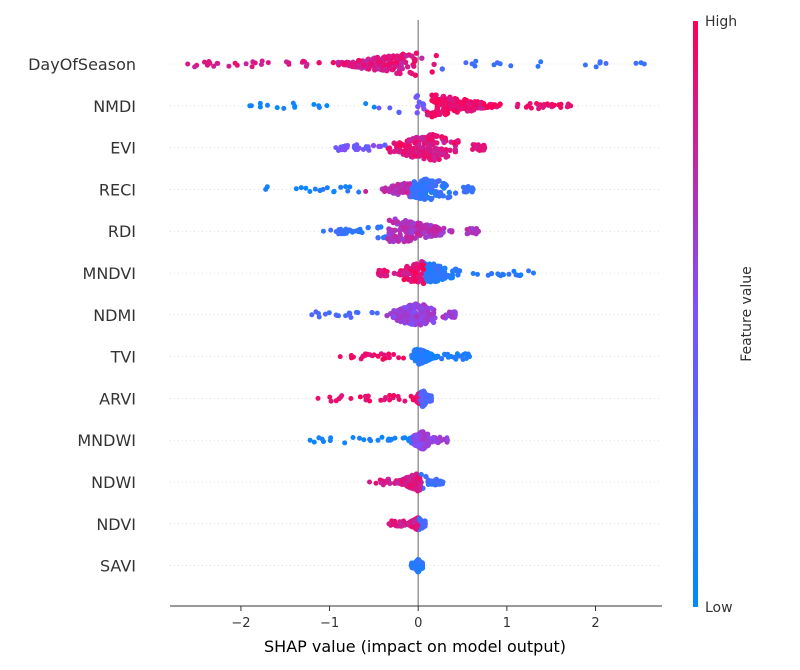 This screenshot has height=670, width=800. What do you see at coordinates (118, 566) in the screenshot?
I see `feature-label: SAVI` at bounding box center [118, 566].